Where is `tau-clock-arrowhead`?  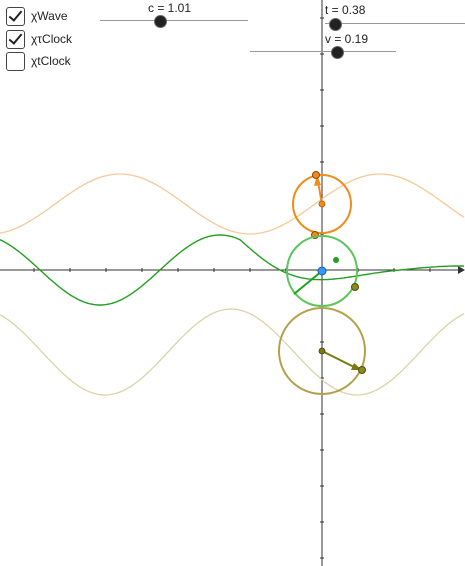 tau-clock-arrowhead is located at coordinates (317, 180).